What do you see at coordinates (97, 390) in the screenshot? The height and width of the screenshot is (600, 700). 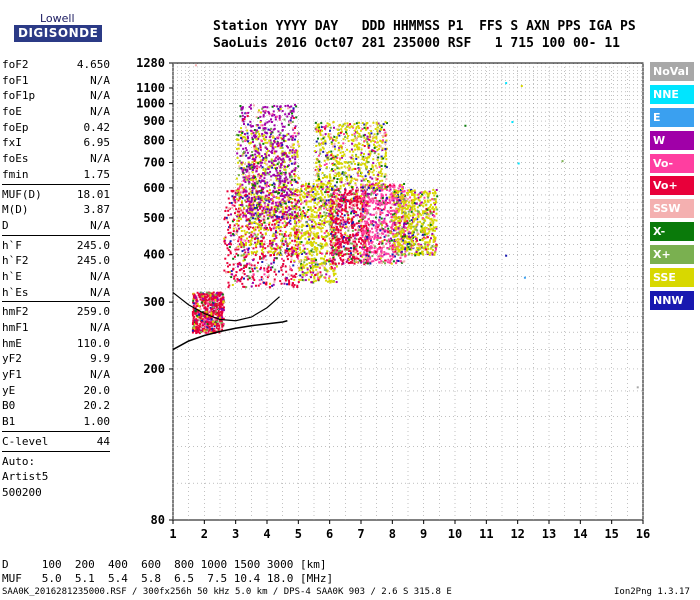 I see `param-value: 20.0` at bounding box center [97, 390].